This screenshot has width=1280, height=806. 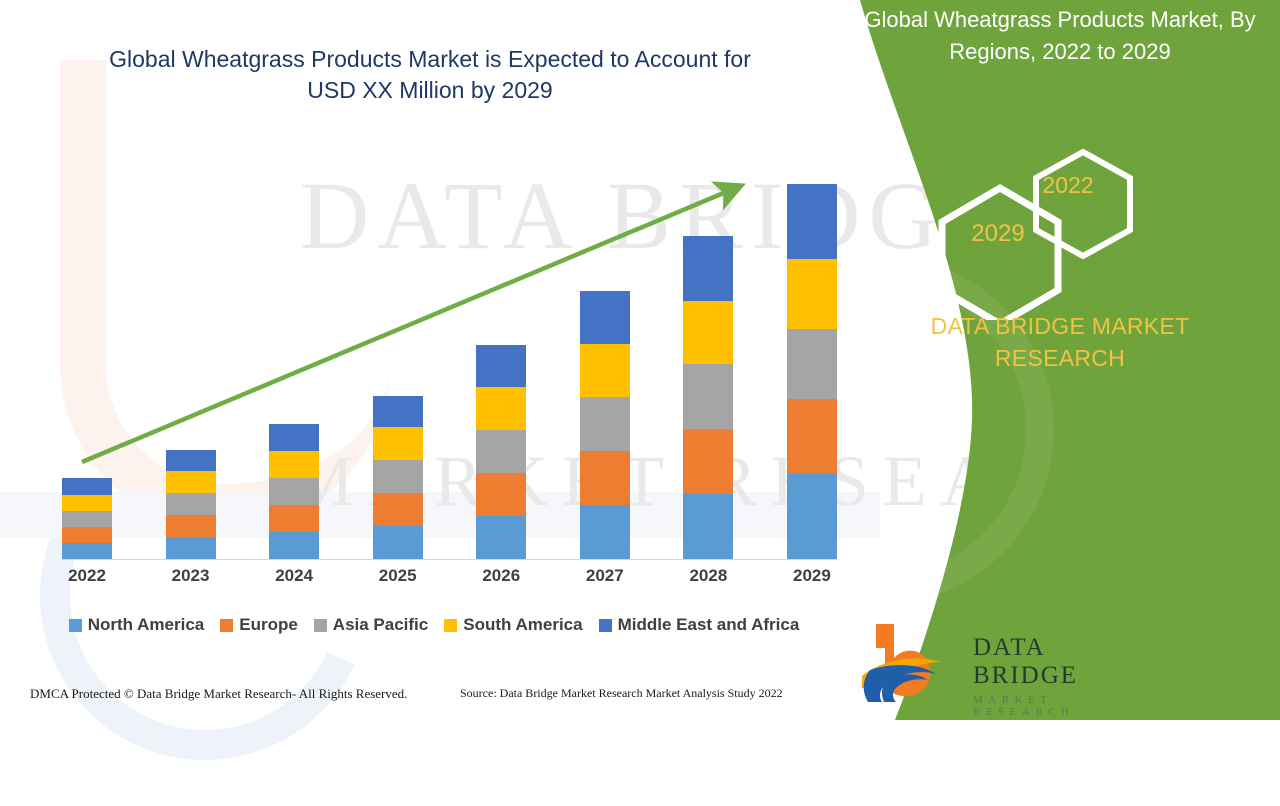 I want to click on logo-wordmark: DATA BRIDGE MARKET RESEARCH, so click(x=1040, y=676).